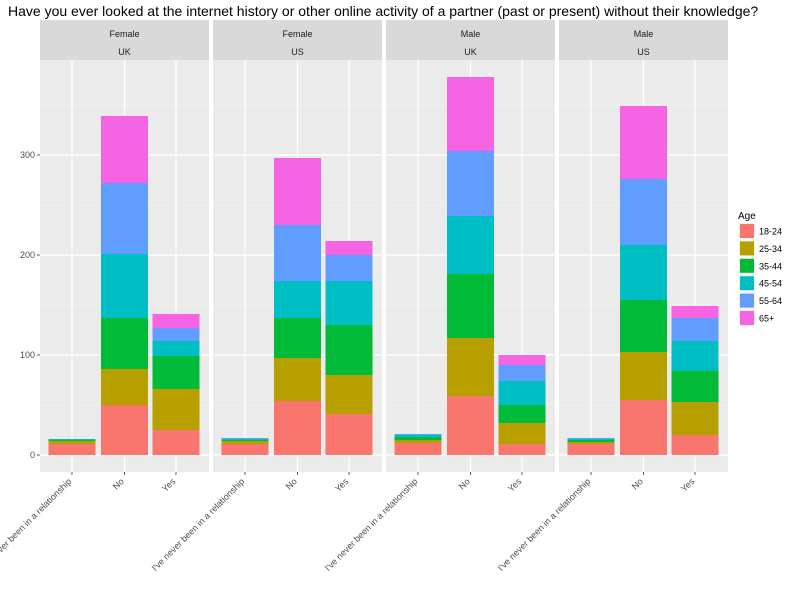 This screenshot has height=600, width=800. What do you see at coordinates (770, 232) in the screenshot?
I see `legend-label: 18-24` at bounding box center [770, 232].